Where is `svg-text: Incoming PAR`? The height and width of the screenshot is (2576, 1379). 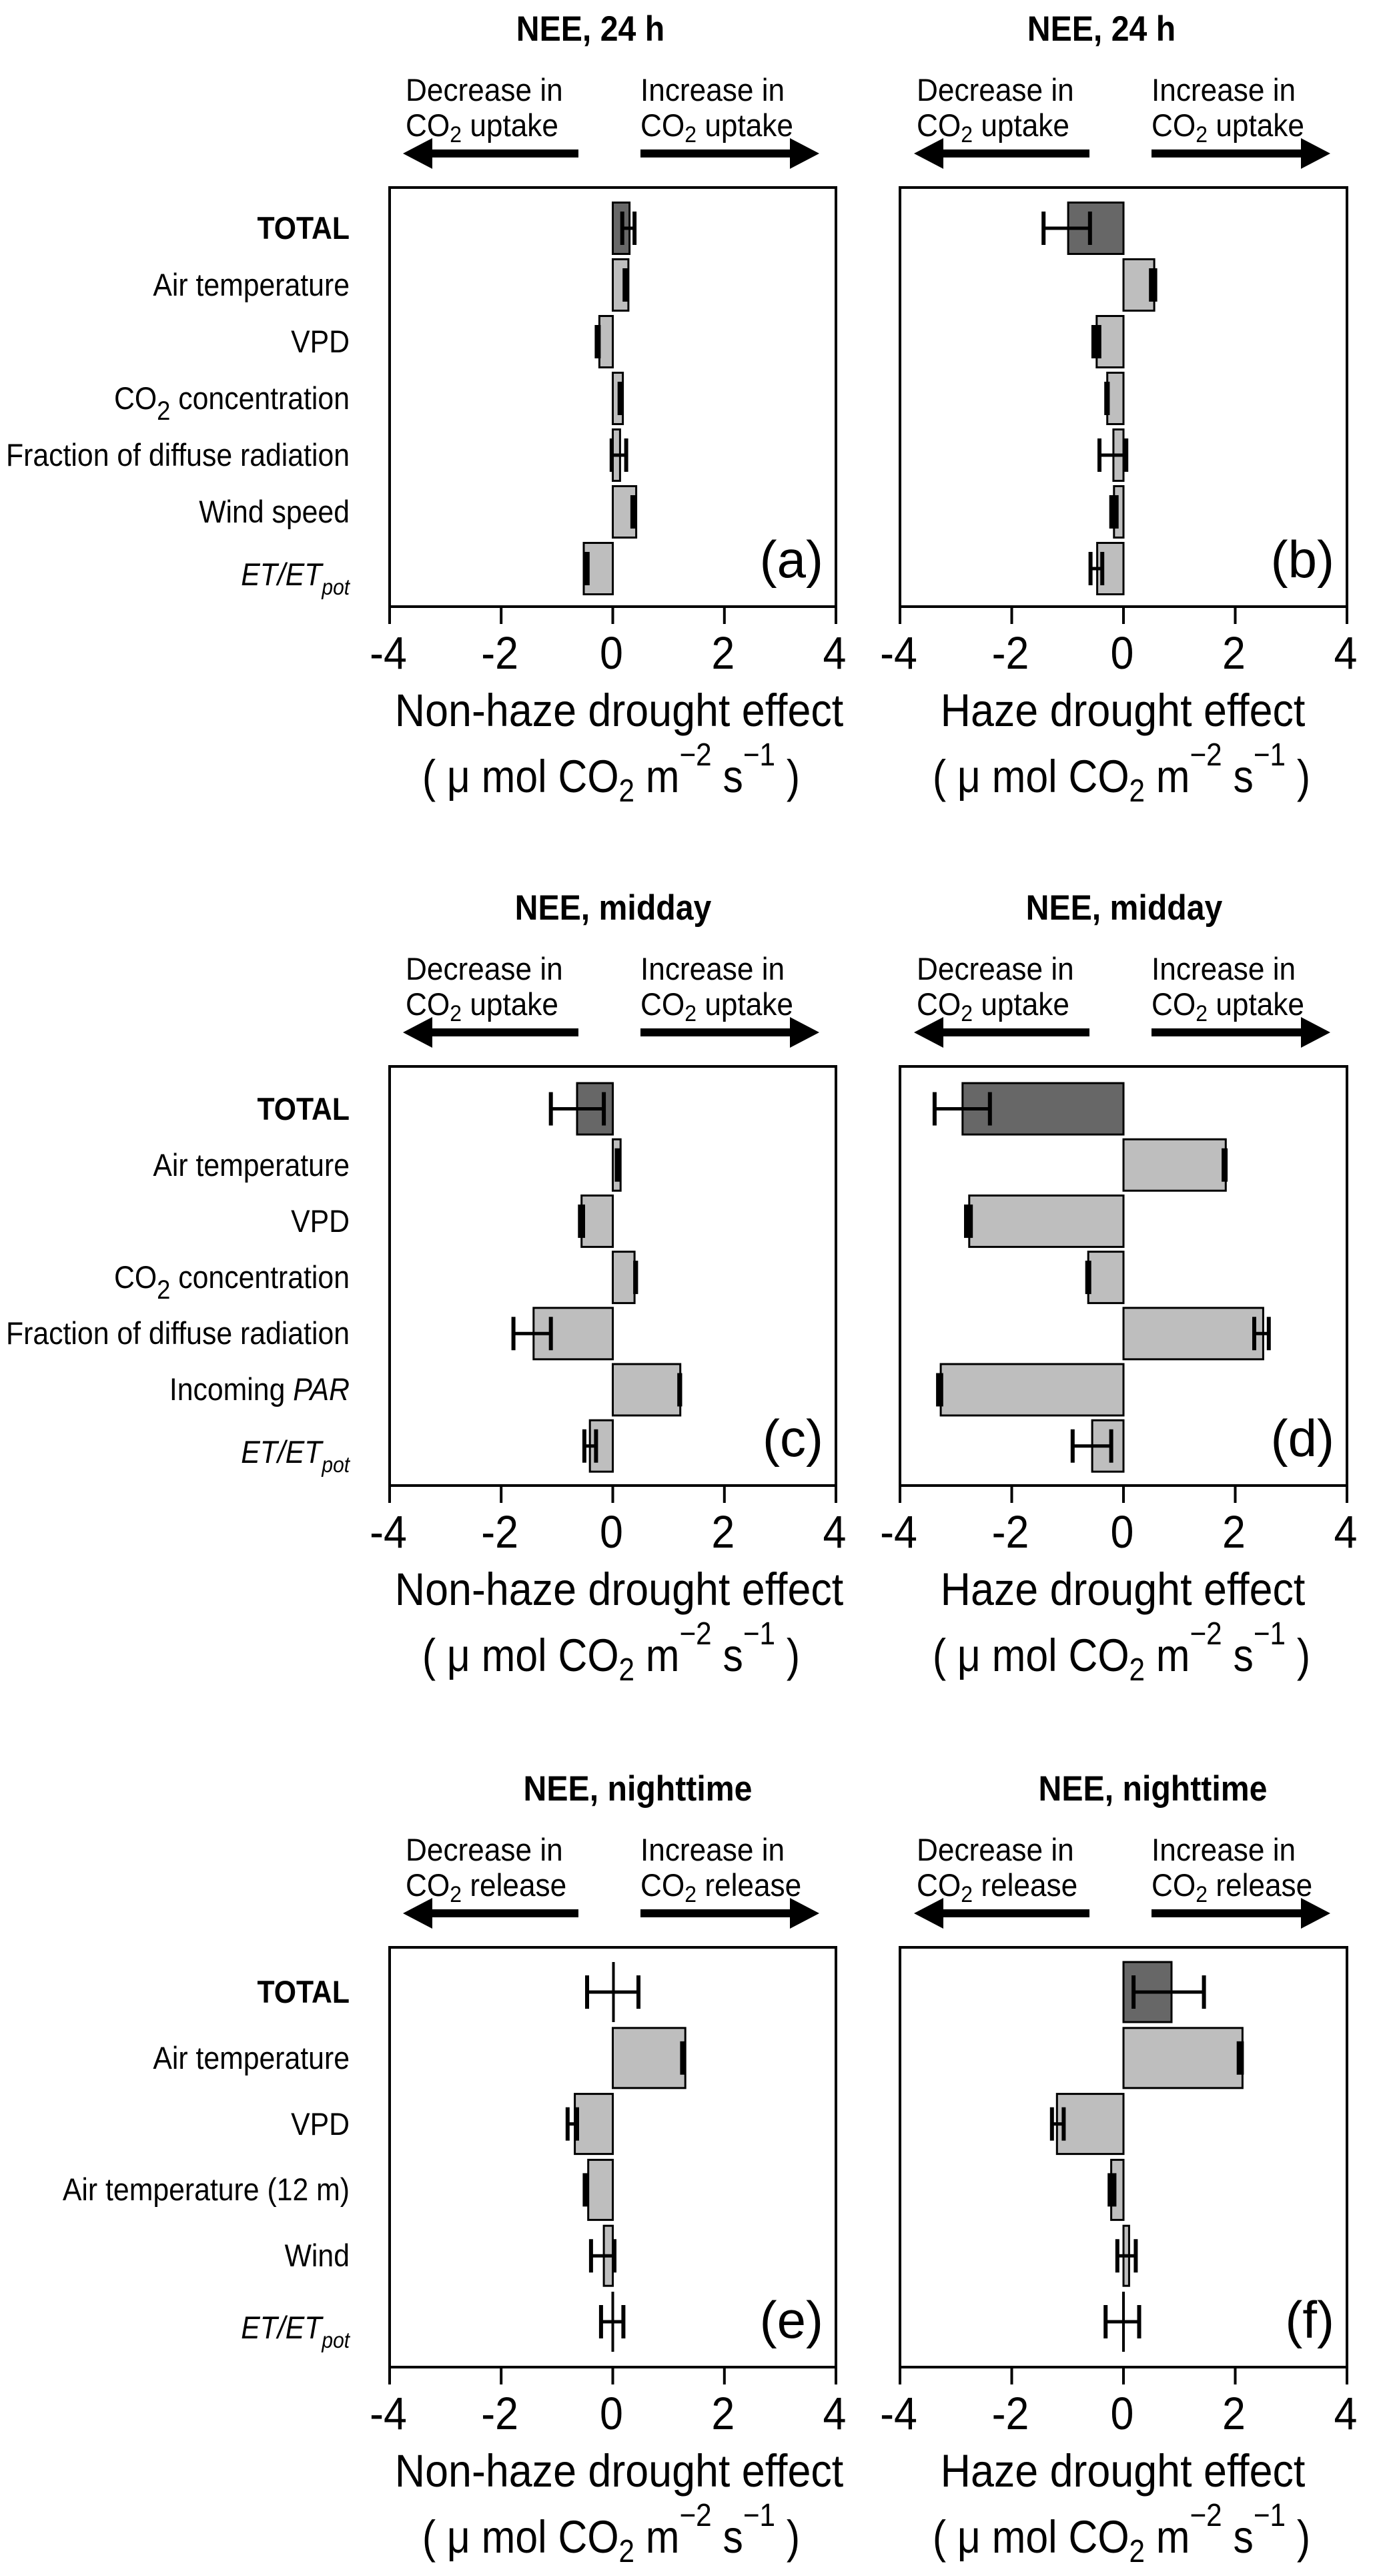 svg-text: Incoming PAR is located at coordinates (259, 1389).